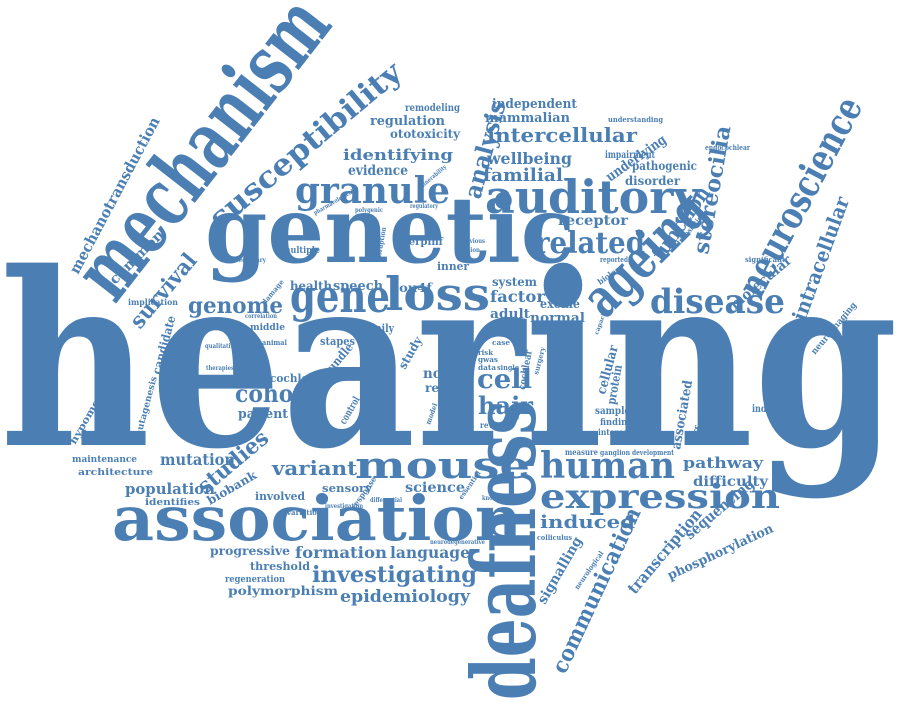 Image resolution: width=900 pixels, height=702 pixels. I want to click on word-adult: adult, so click(510, 314).